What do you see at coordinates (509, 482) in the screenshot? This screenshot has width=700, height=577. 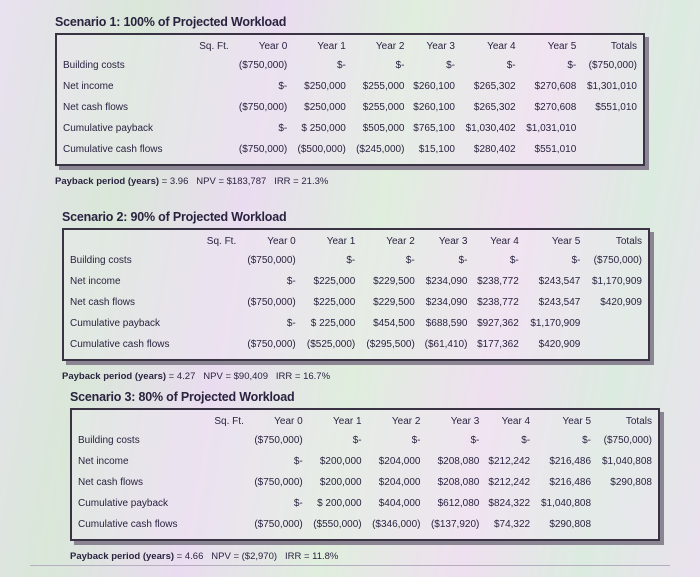 I see `table-cell: $212,242` at bounding box center [509, 482].